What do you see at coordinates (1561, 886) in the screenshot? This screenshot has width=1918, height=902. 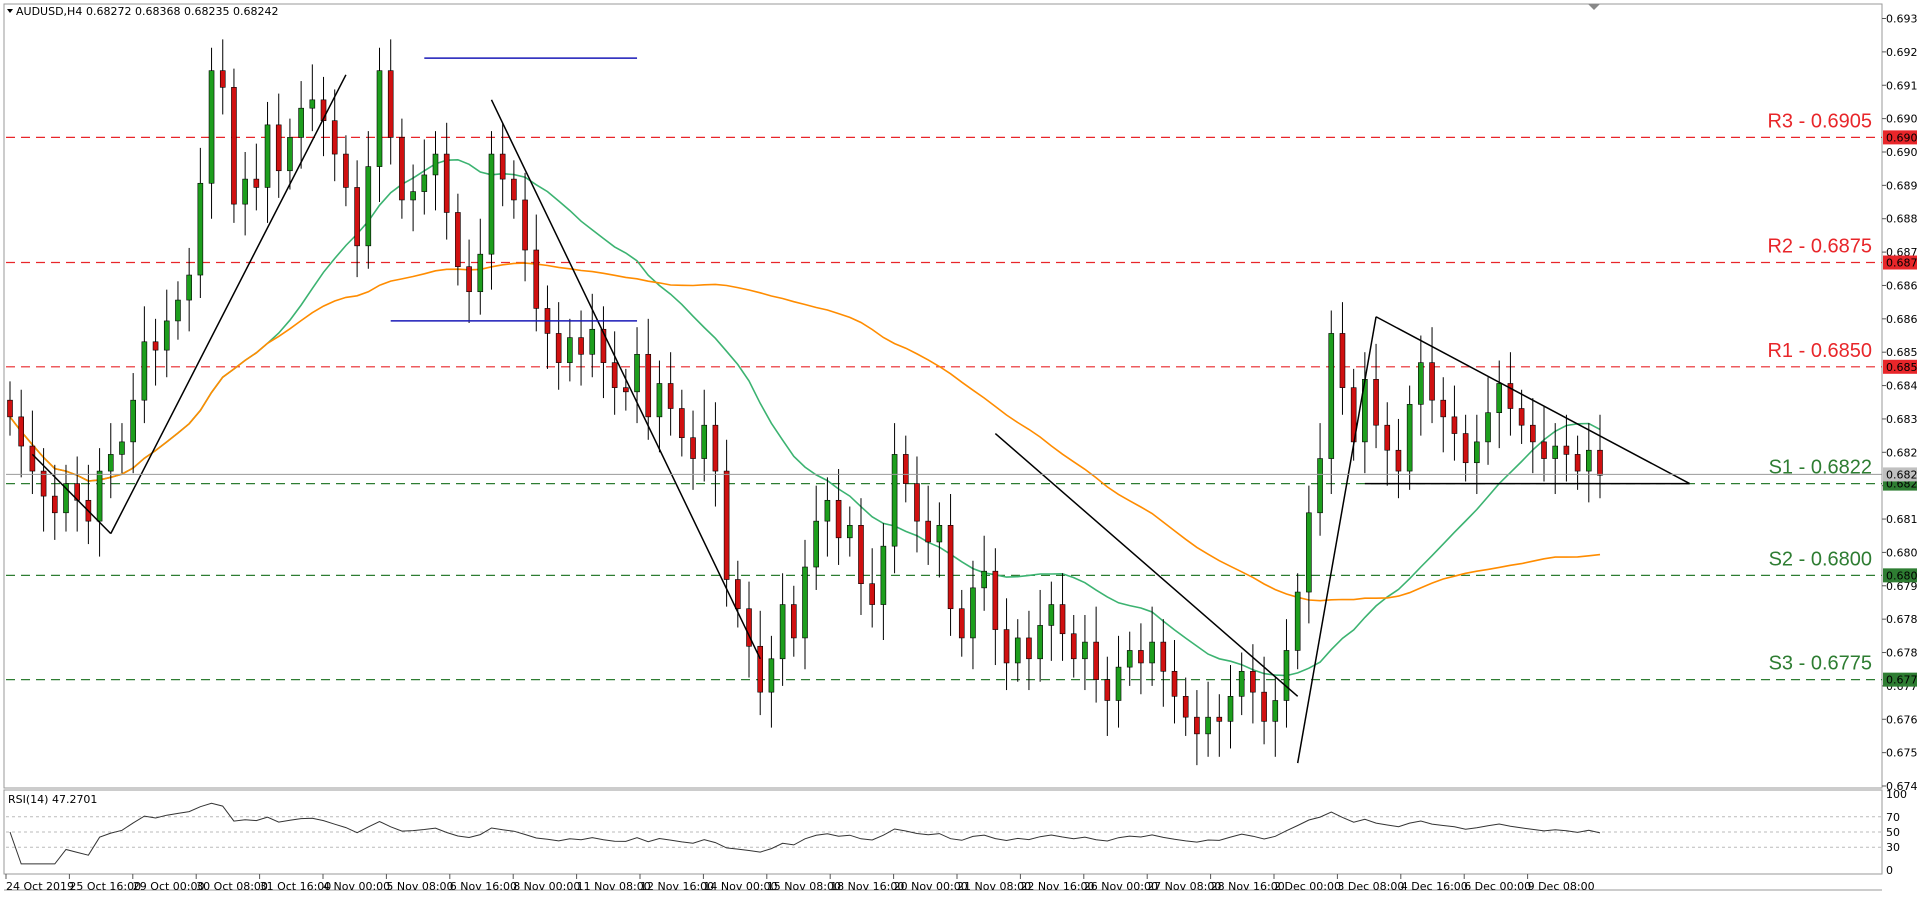 I see `time-tick-label: 9 Dec 08:00` at bounding box center [1561, 886].